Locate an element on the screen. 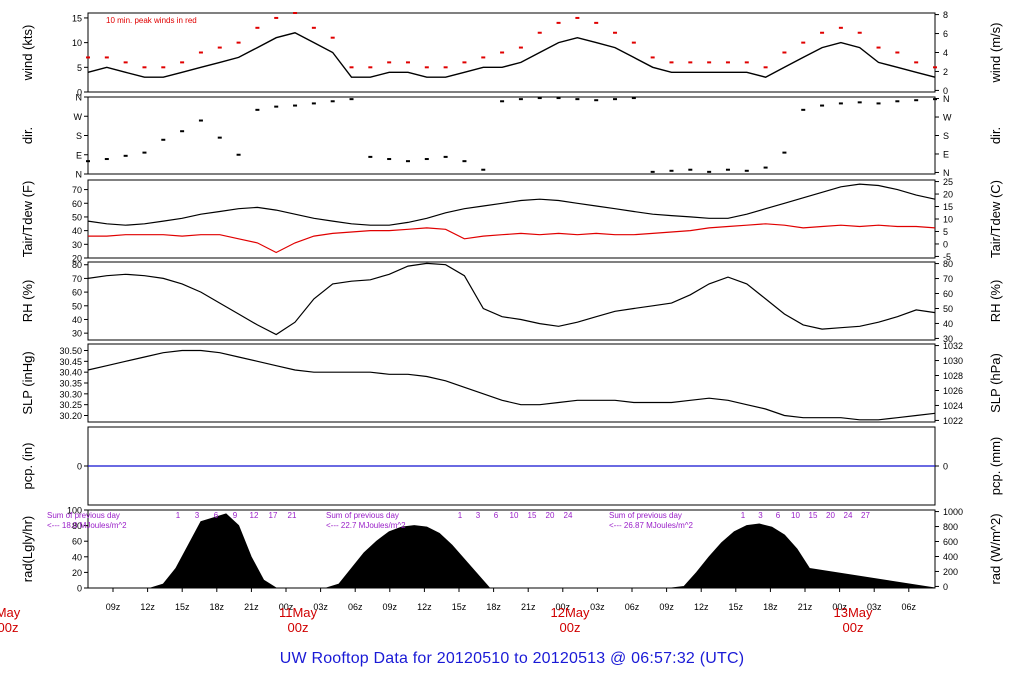 Image resolution: width=1024 pixels, height=700 pixels. panel-humidity: 30 40 50 60 70 80 30 40 50 60 70 80 RH (%) RH (%) is located at coordinates (511, 301).